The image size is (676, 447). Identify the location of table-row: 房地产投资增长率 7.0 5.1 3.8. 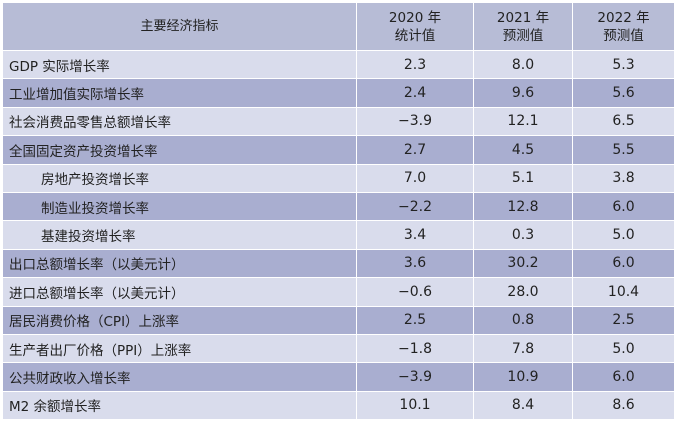
(338, 178).